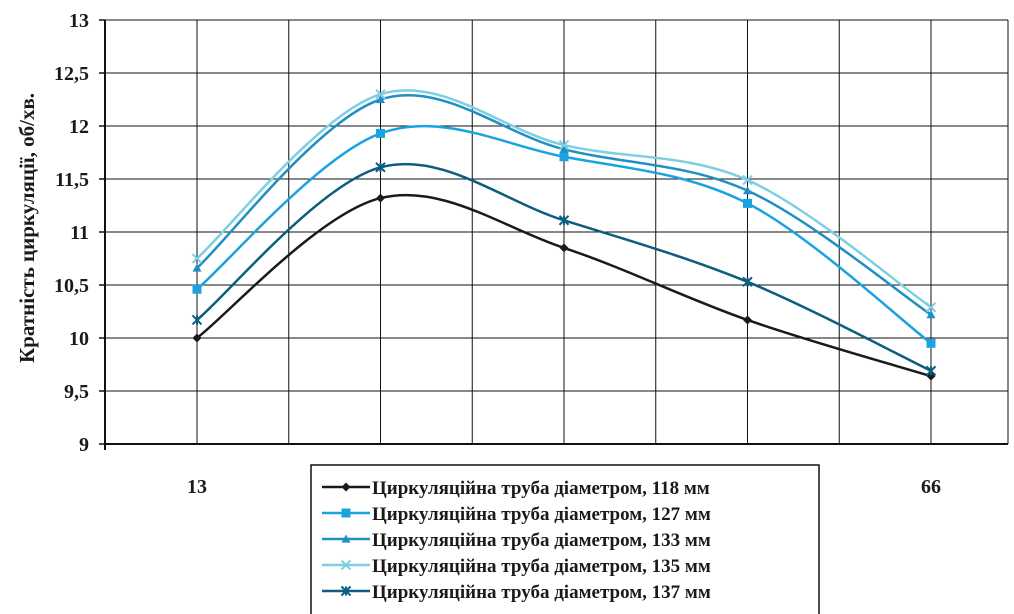 The width and height of the screenshot is (1014, 614). I want to click on y-tick-label: 9,5, so click(76, 392).